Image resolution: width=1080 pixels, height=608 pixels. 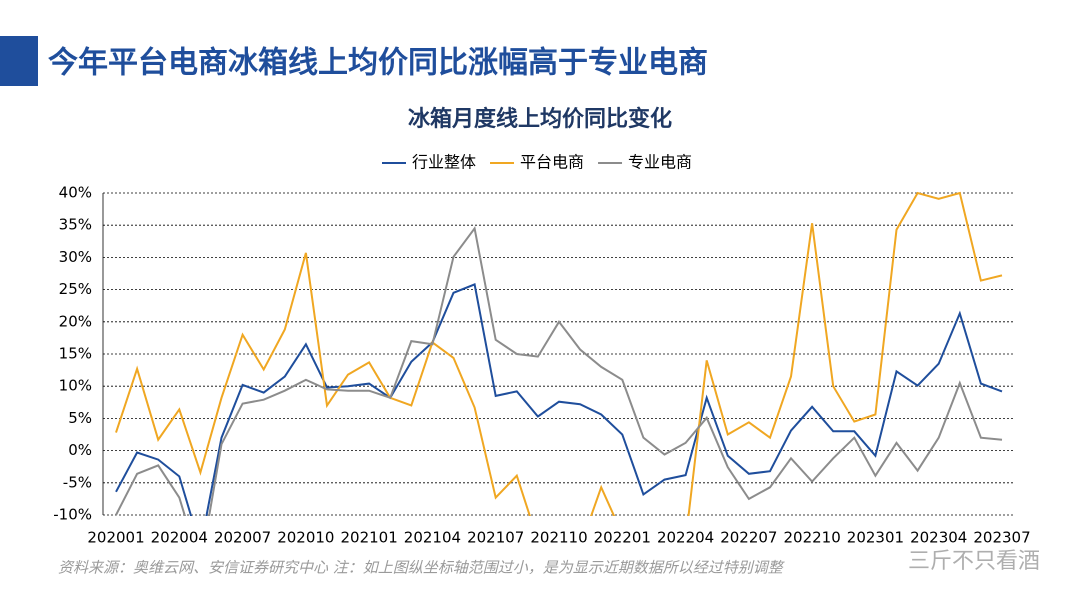 I want to click on slide-title: 今年平台电商冰箱线上均价同比涨幅高于专业电商, so click(x=378, y=63).